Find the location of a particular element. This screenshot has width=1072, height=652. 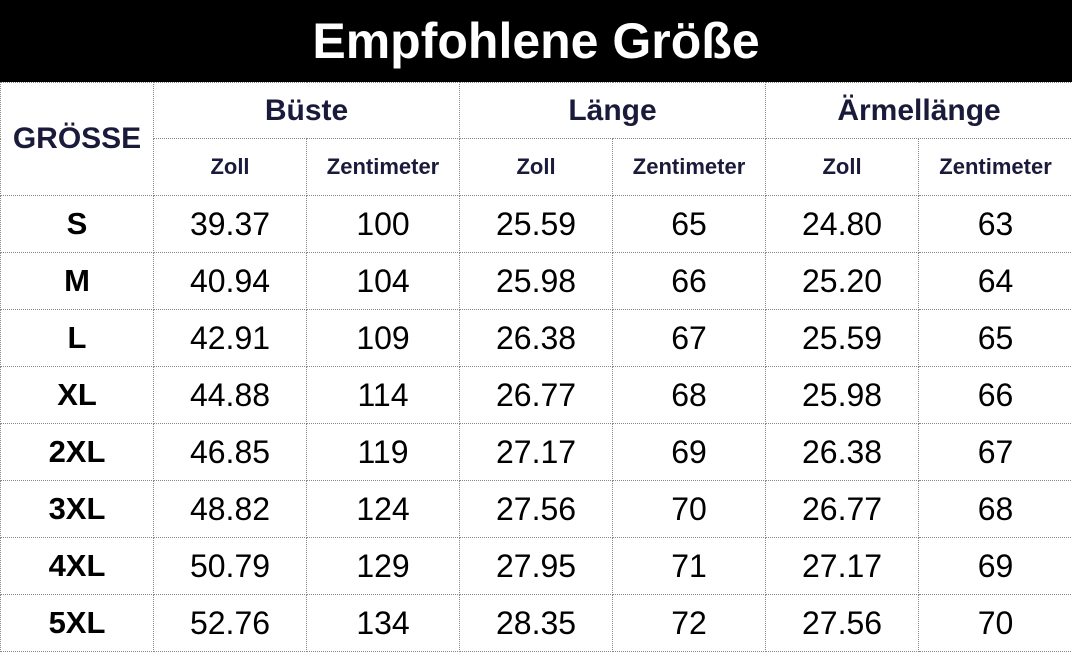

data-row: 4XL 50.79 129 27.95 71 27.17 69 is located at coordinates (536, 566).